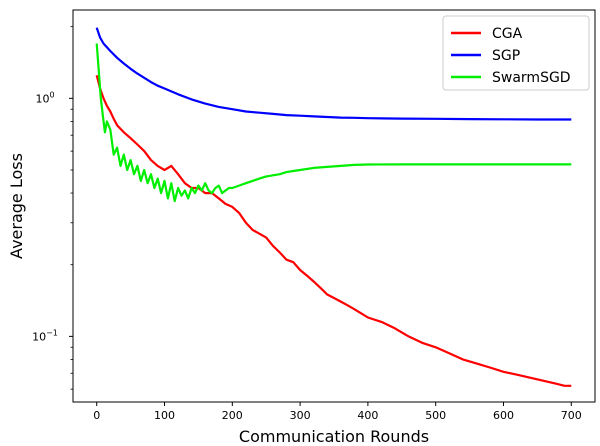 The height and width of the screenshot is (446, 600). I want to click on x-axis: 0 100 200 300 400 500 600 700, so click(337, 412).